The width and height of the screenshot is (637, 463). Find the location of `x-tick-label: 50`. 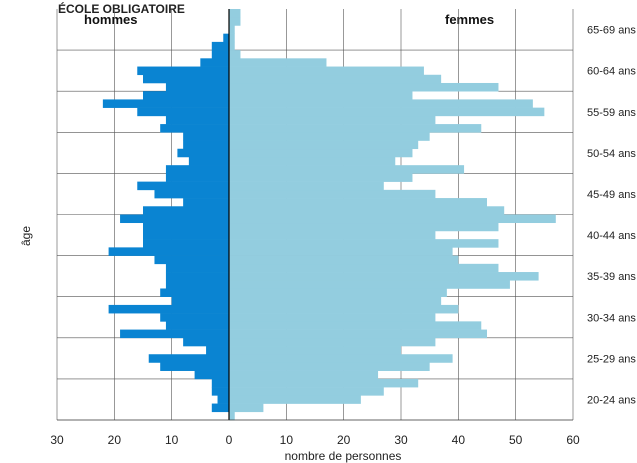

x-tick-label: 50 is located at coordinates (516, 440).